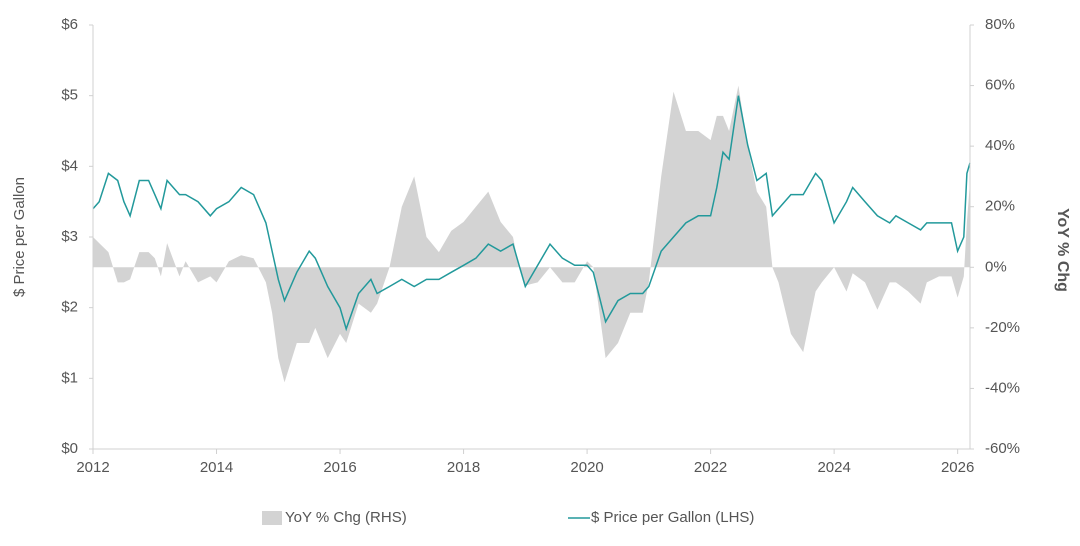 The width and height of the screenshot is (1080, 546). Describe the element at coordinates (1002, 387) in the screenshot. I see `y2-tick-label: -40%` at that location.